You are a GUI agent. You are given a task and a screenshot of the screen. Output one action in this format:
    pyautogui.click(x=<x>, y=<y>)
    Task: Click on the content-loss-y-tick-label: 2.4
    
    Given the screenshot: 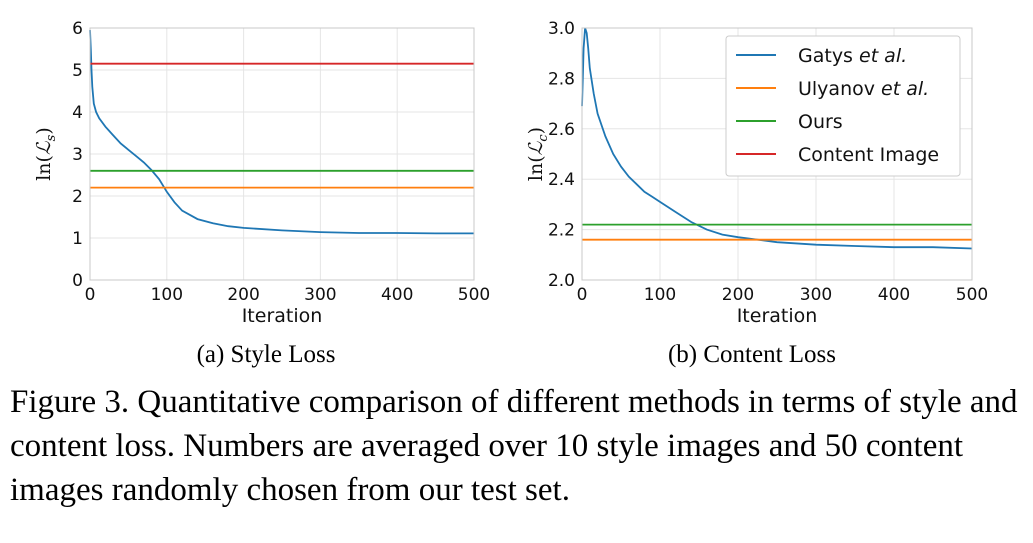 What is the action you would take?
    pyautogui.click(x=561, y=180)
    